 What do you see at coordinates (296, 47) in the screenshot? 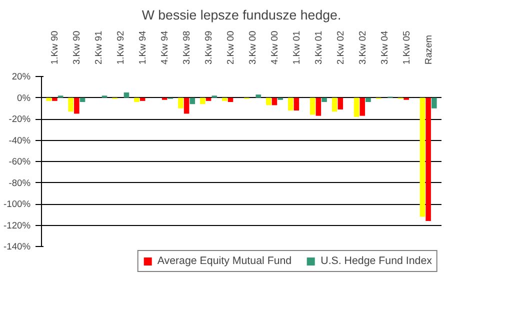
I see `x-tick-label: 1.Kw 01` at bounding box center [296, 47].